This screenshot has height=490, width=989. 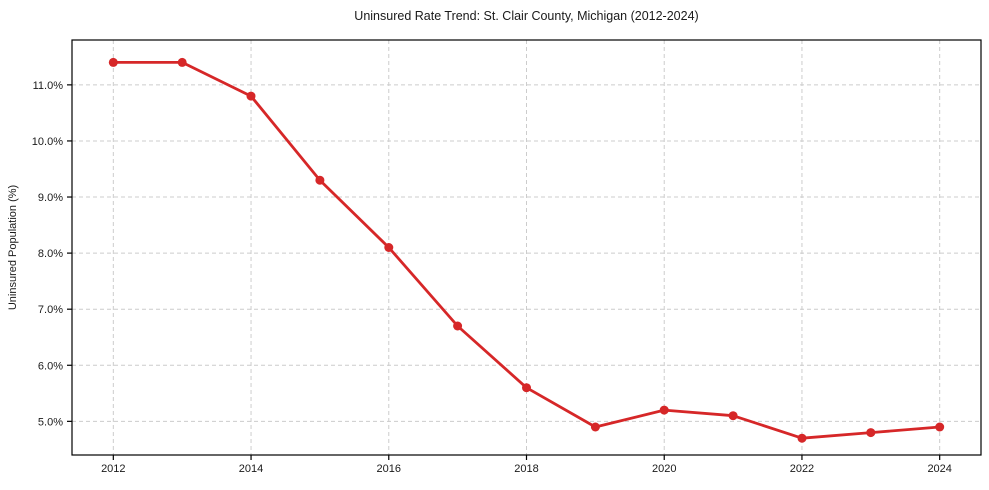 What do you see at coordinates (47, 142) in the screenshot?
I see `y-tick-label: 10.0%` at bounding box center [47, 142].